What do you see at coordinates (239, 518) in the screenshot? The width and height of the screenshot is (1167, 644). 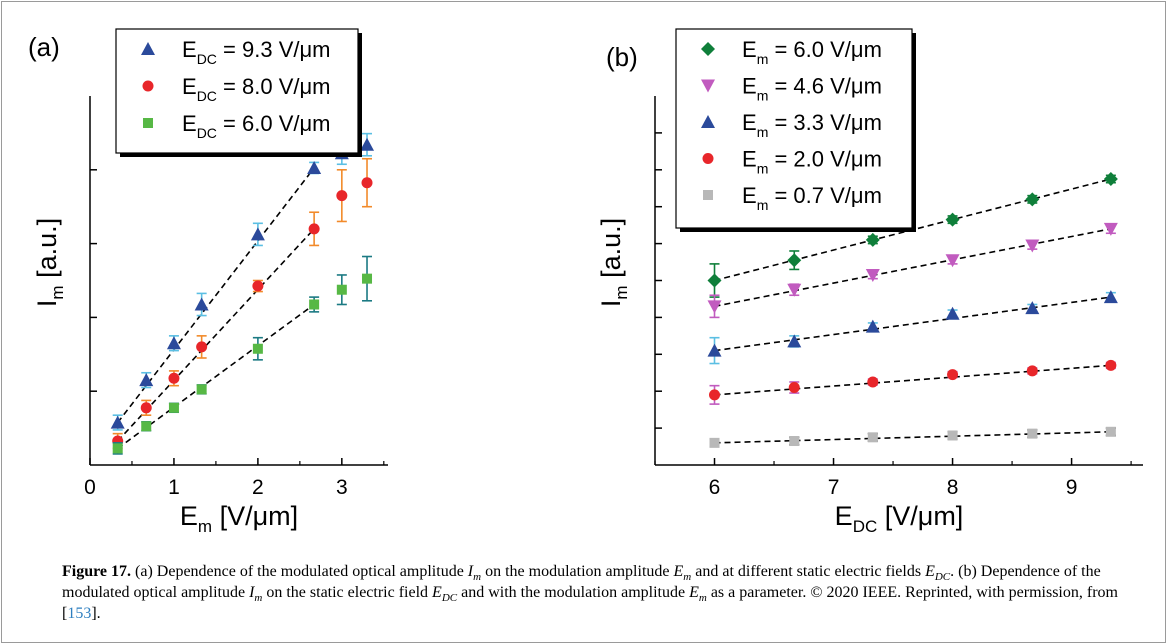 I see `x-axis-title: Em [V/μm]` at bounding box center [239, 518].